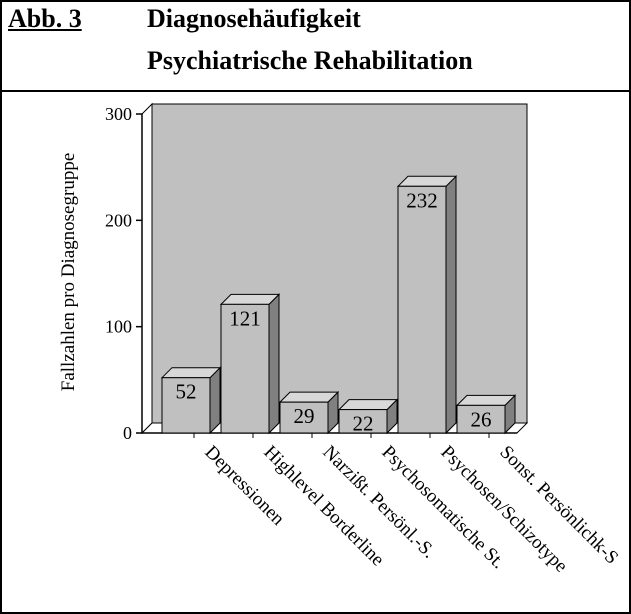 The image size is (631, 614). I want to click on y-axis-label: Fallzahlen pro Diagnosegruppe, so click(68, 272).